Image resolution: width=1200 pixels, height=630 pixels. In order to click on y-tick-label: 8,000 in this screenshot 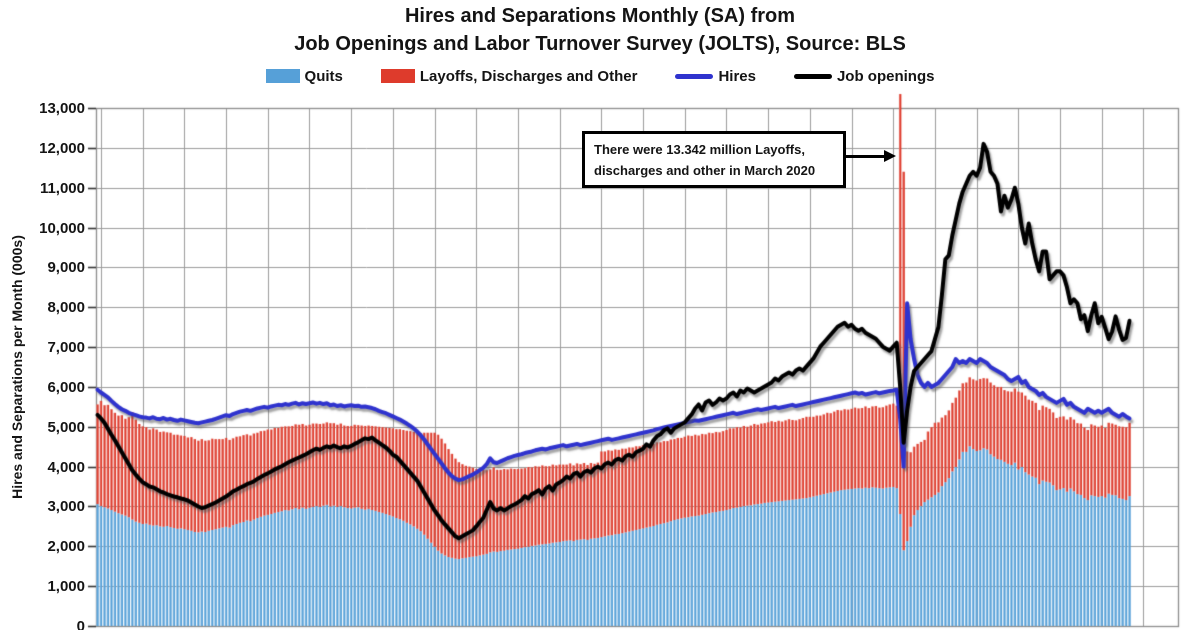, I will do `click(66, 308)`.